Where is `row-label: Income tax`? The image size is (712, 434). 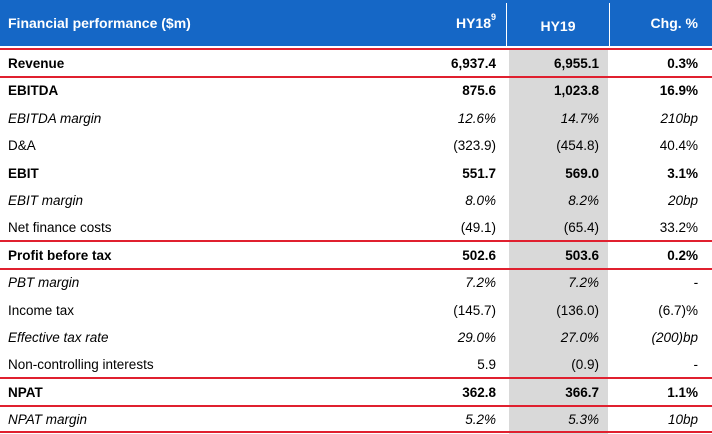
row-label: Income tax is located at coordinates (41, 310).